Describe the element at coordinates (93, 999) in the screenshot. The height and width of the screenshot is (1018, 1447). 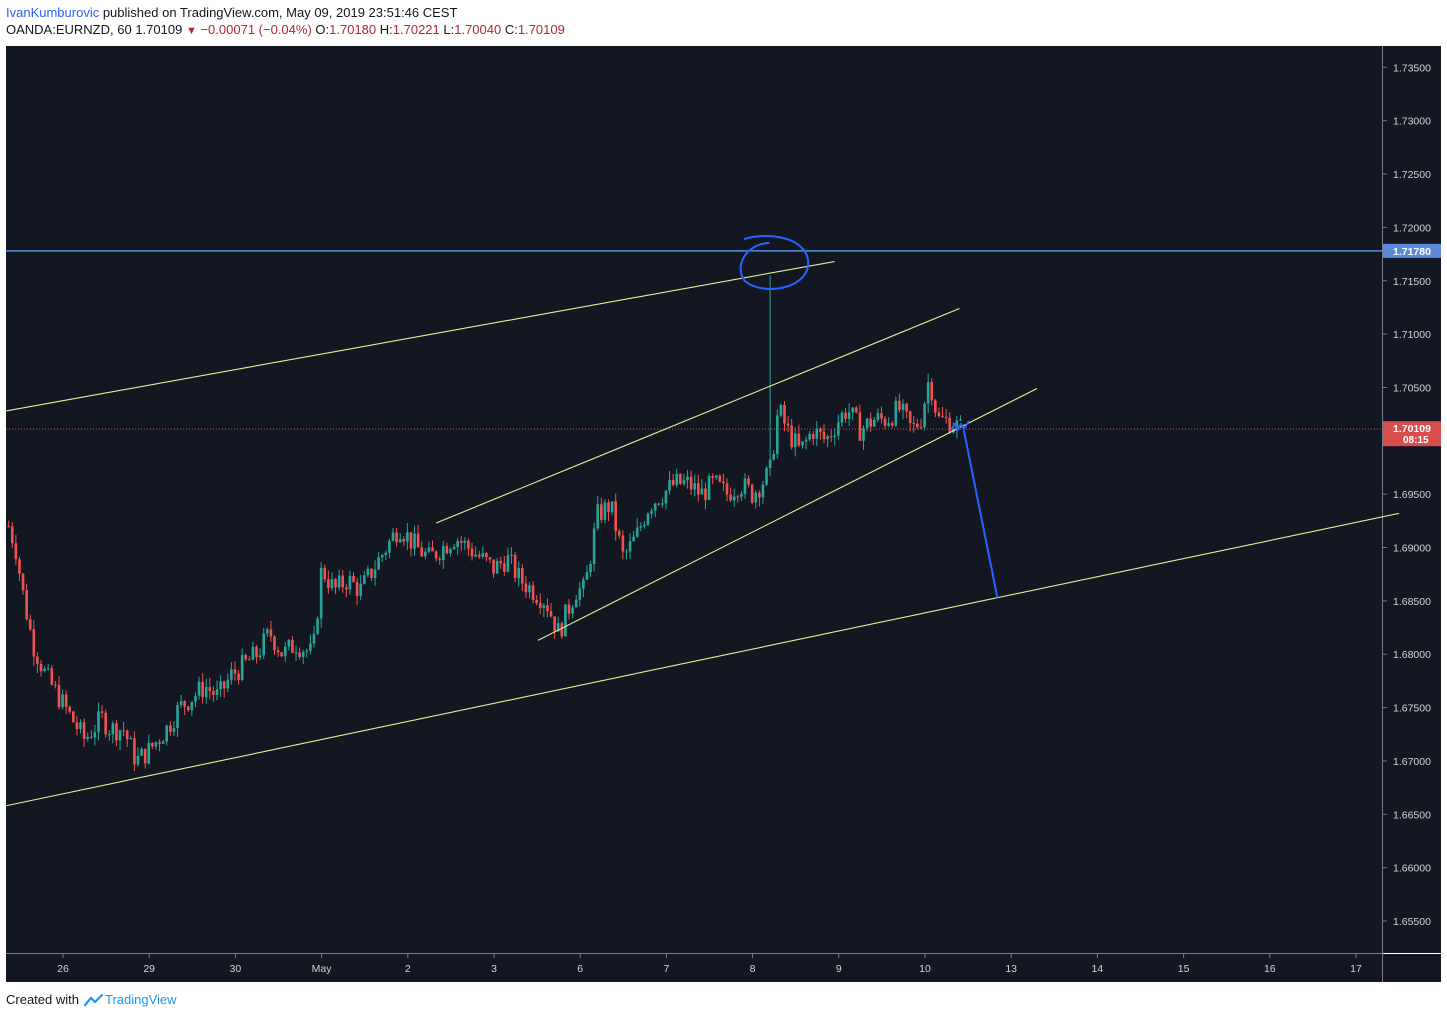
I see `tradingview-cloud-icon` at that location.